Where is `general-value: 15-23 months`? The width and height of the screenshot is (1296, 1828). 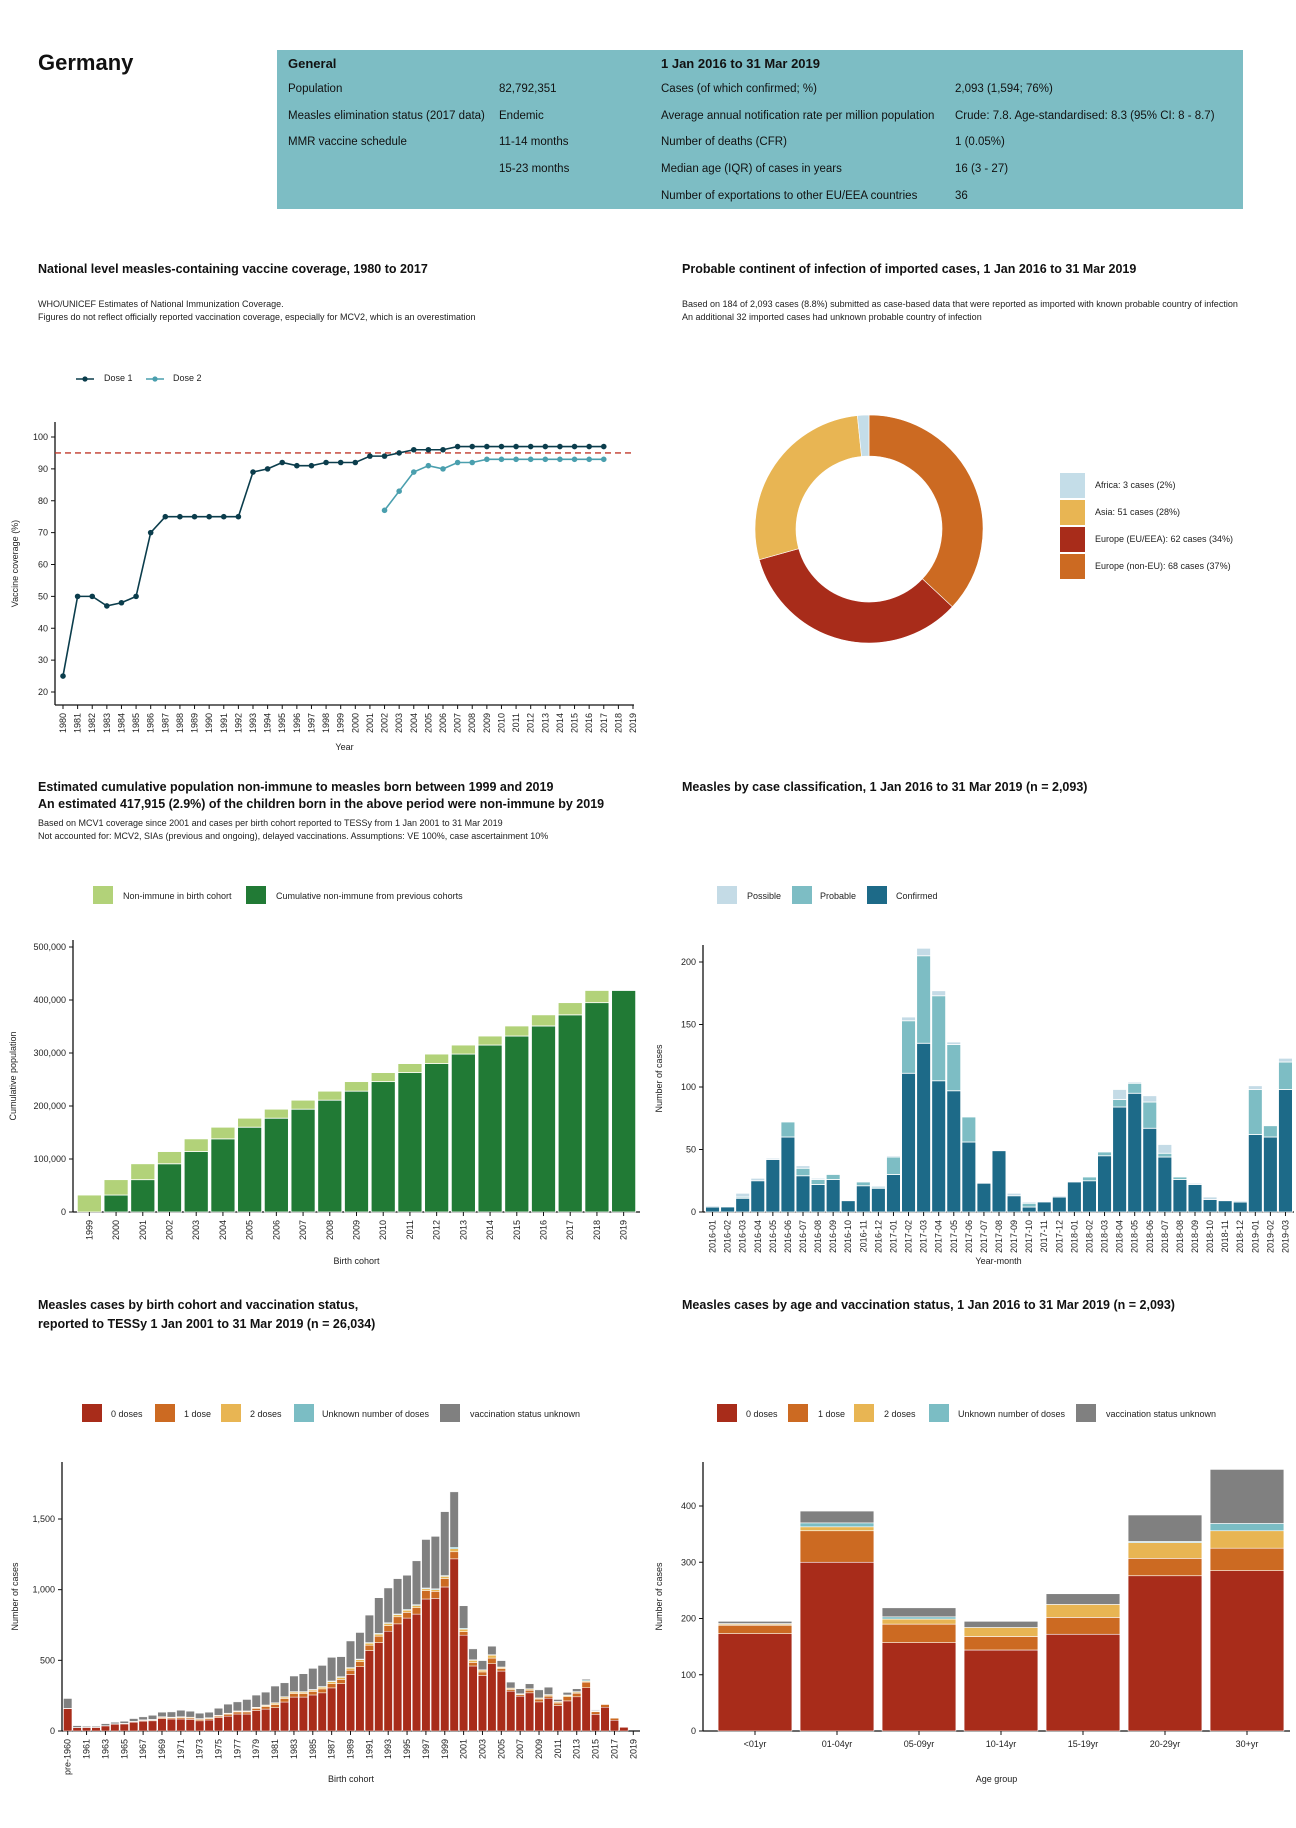
general-value: 15-23 months is located at coordinates (534, 169).